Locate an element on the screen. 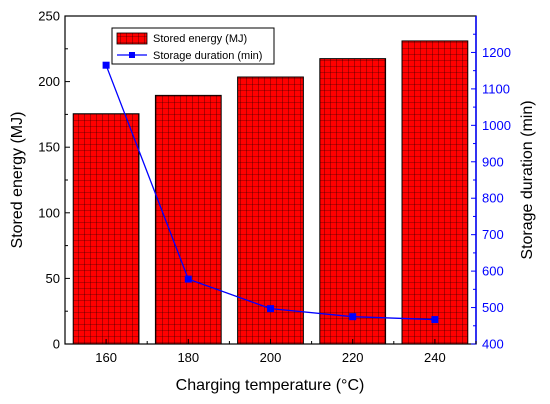 This screenshot has height=404, width=550. right-tick-label: 1200 is located at coordinates (496, 52).